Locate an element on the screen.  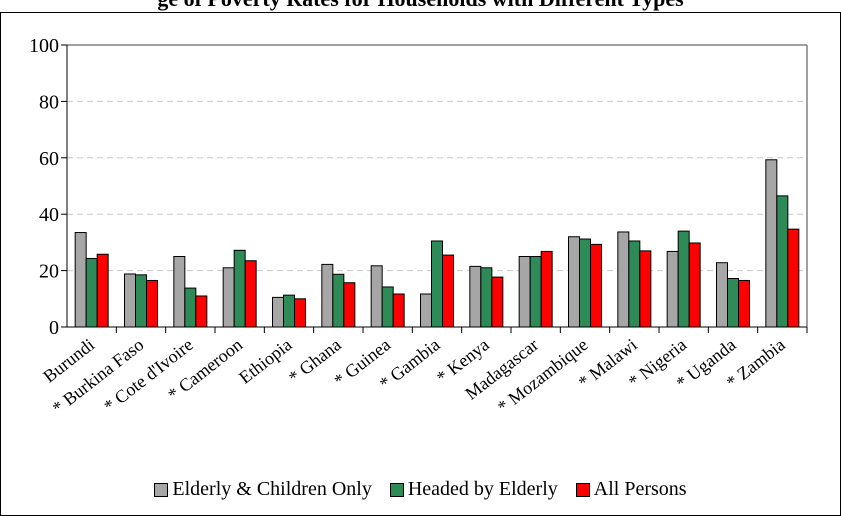
y-tick-label: 60 is located at coordinates (49, 159).